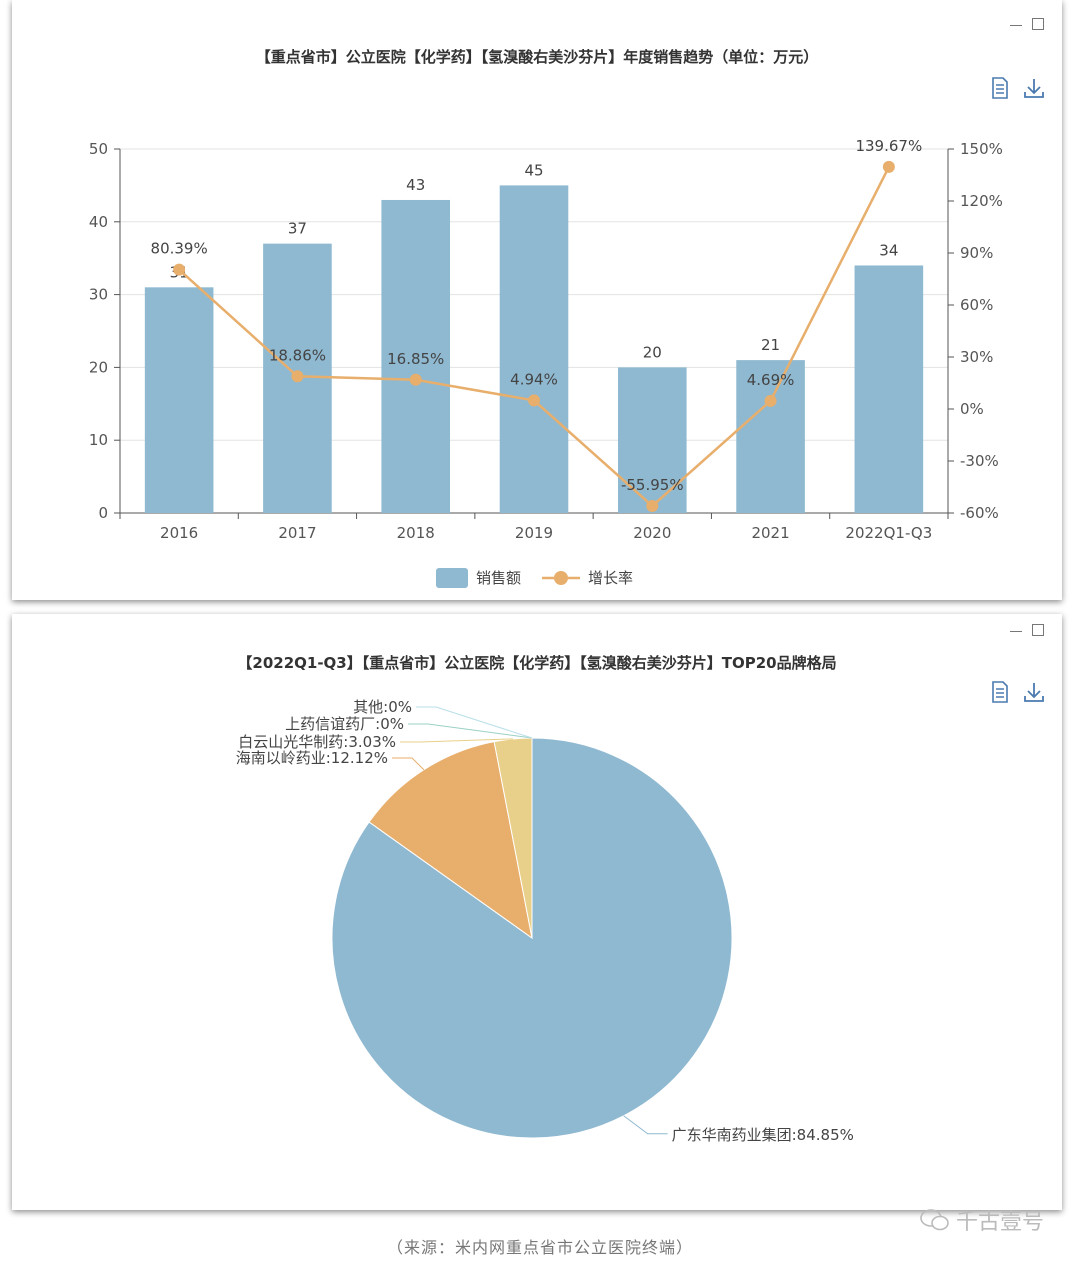  What do you see at coordinates (452, 578) in the screenshot?
I see `legend-bar-swatch` at bounding box center [452, 578].